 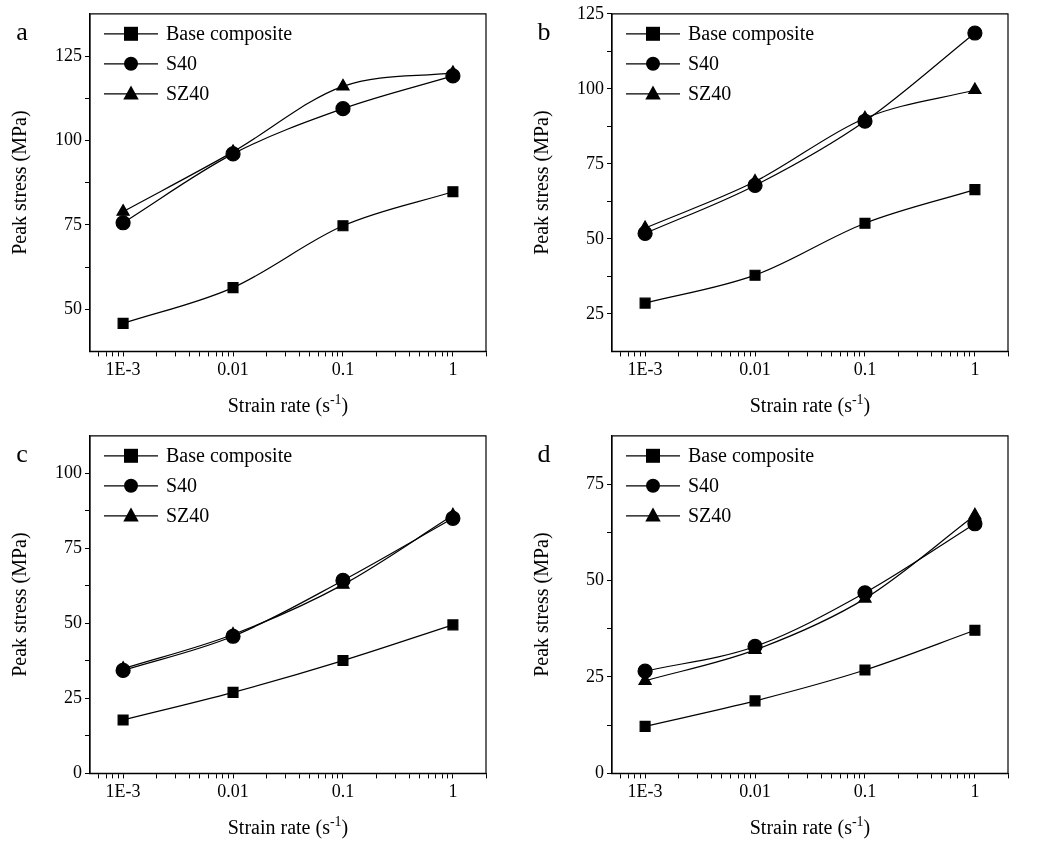 I want to click on chart-title: b, so click(x=544, y=31).